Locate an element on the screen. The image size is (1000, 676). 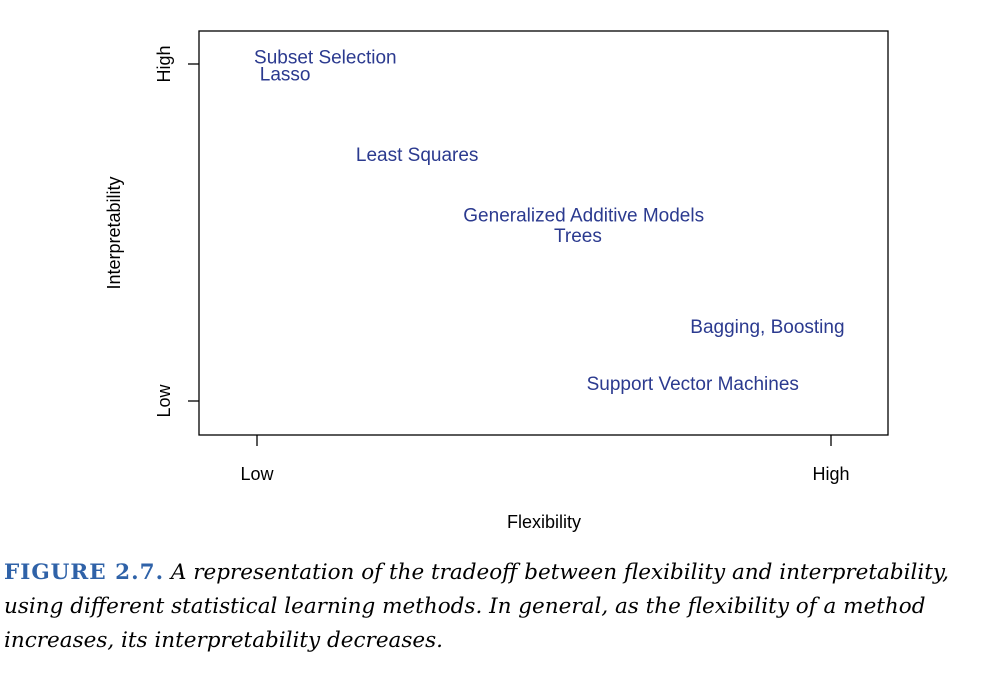
y-tick-label-high: High is located at coordinates (164, 63).